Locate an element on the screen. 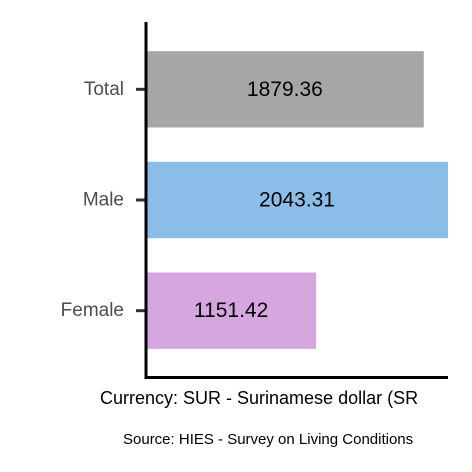  data-label-female: 1151.42 is located at coordinates (231, 310).